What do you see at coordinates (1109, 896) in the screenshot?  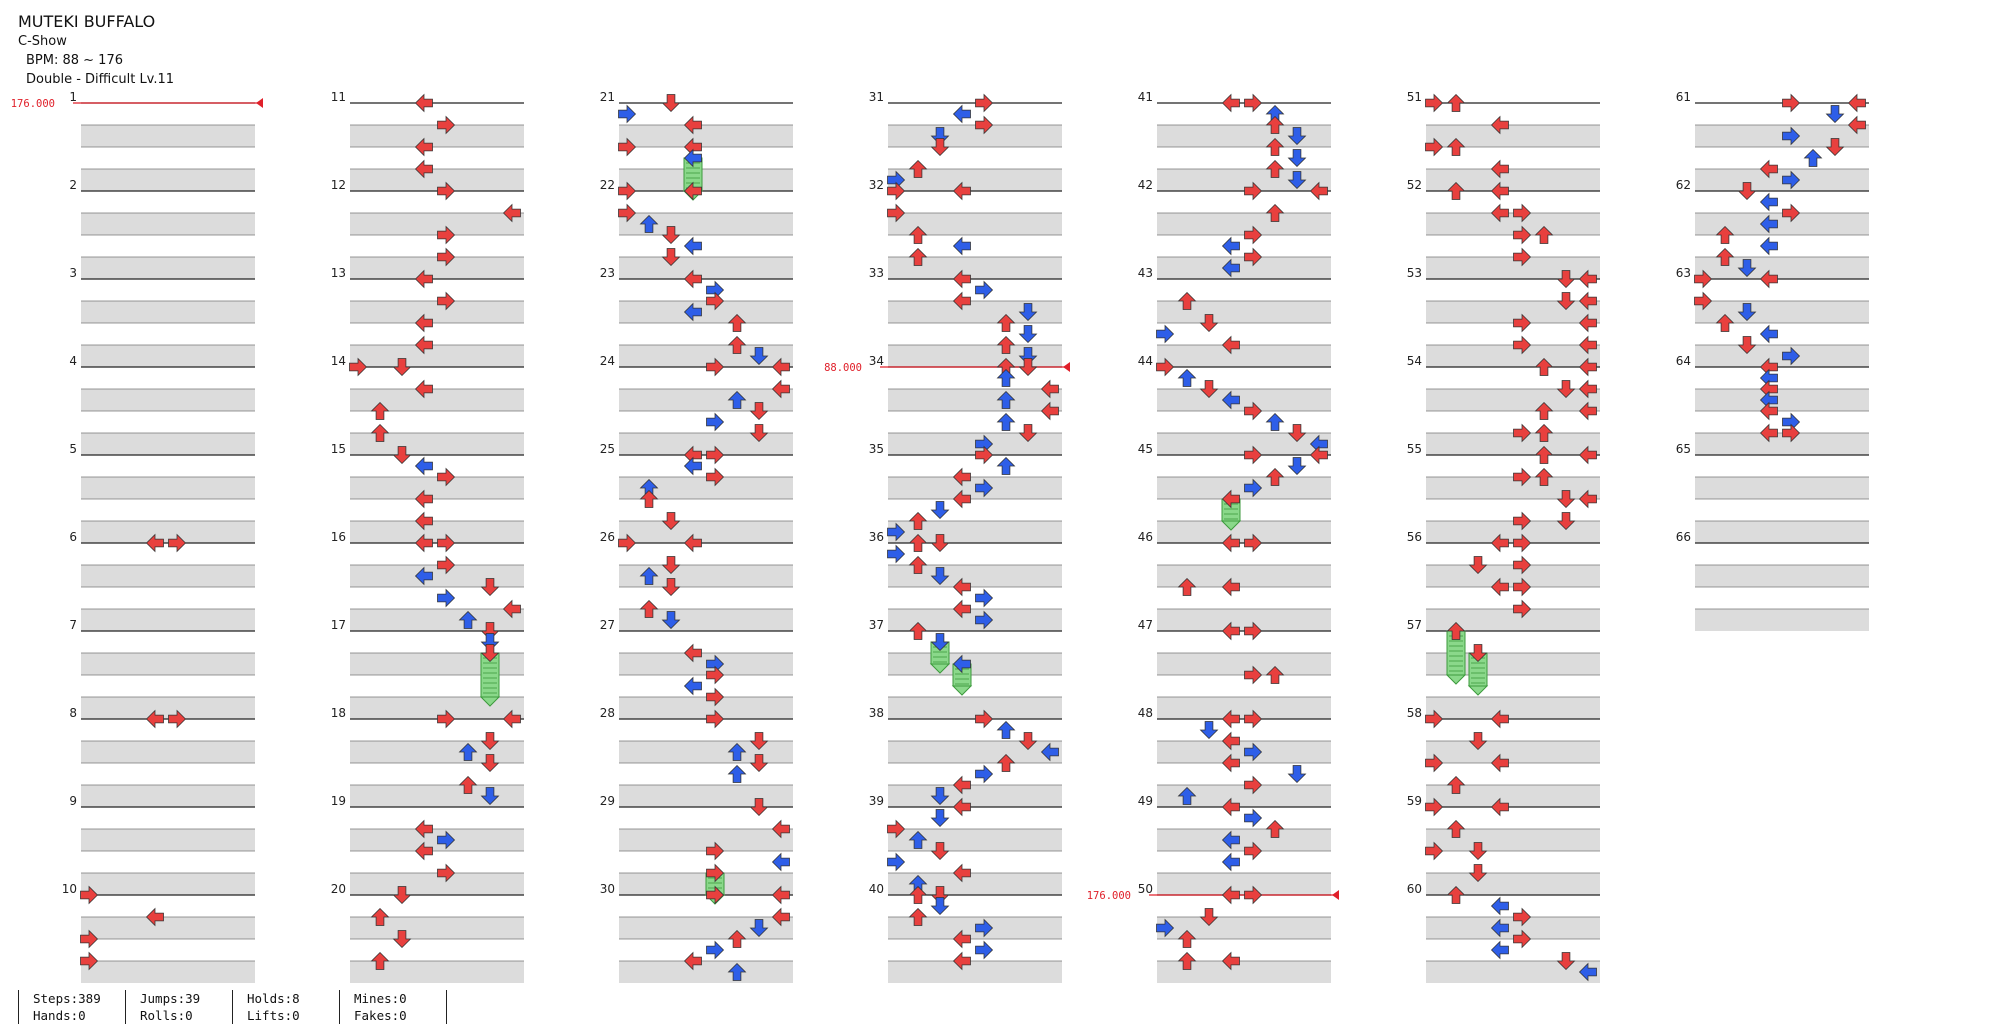 I see `bpm-change-label: 176.000` at bounding box center [1109, 896].